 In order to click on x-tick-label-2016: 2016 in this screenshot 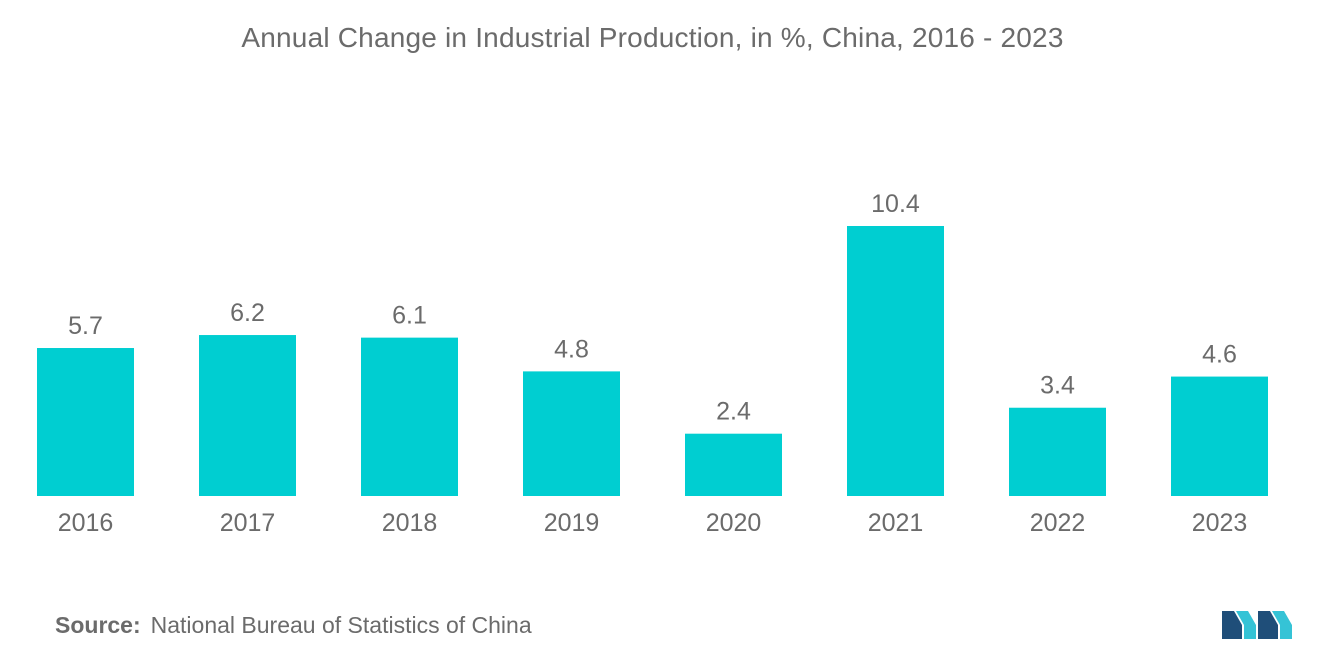, I will do `click(86, 523)`.